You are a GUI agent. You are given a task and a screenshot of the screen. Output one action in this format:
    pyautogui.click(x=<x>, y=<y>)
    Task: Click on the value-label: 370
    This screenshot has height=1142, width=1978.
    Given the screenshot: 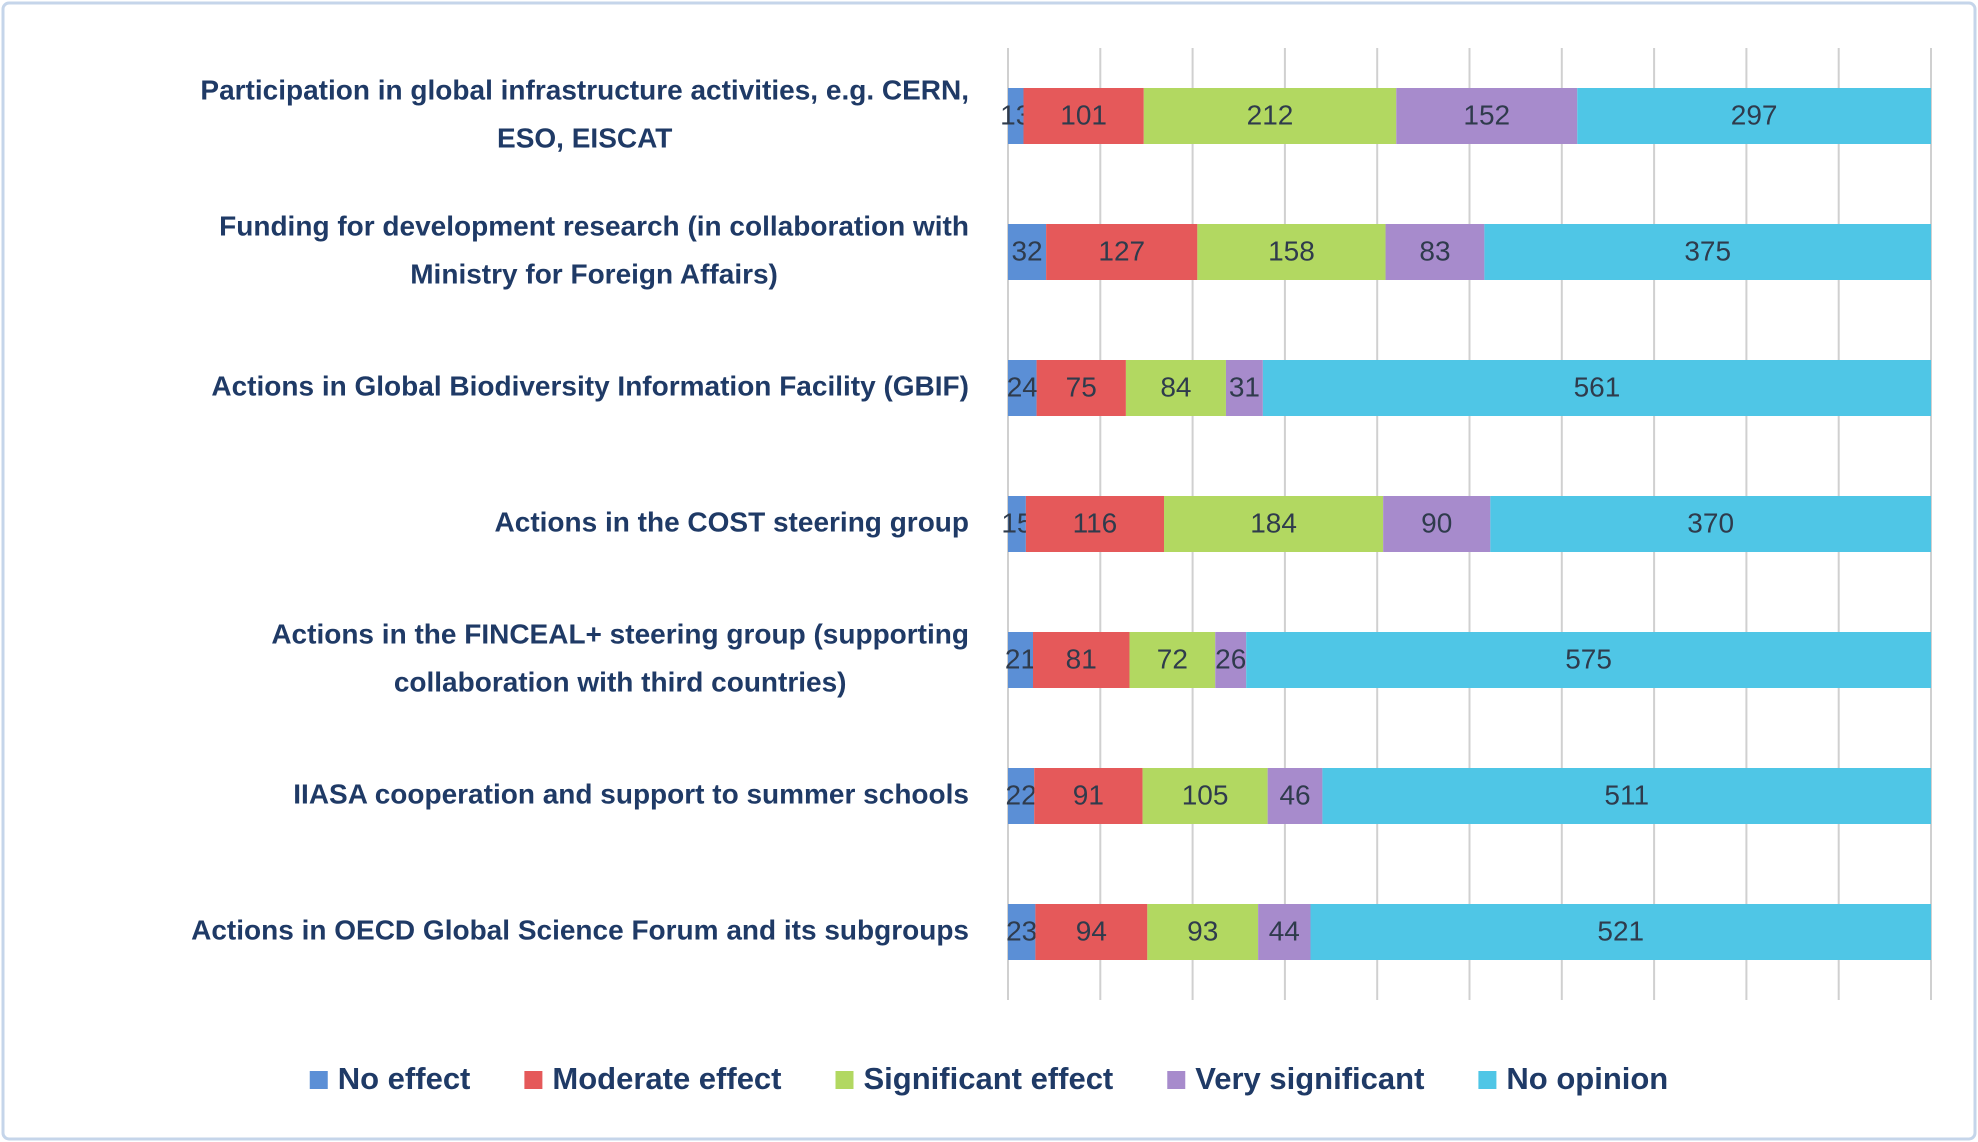 What is the action you would take?
    pyautogui.click(x=1710, y=522)
    